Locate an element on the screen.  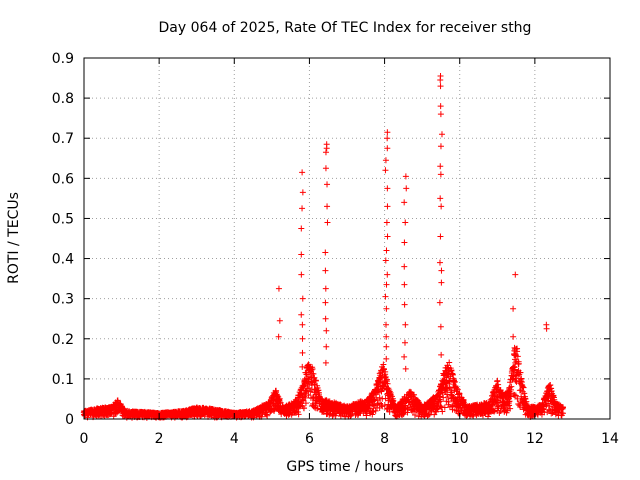
y-tick-label: 0.5 is located at coordinates (63, 219).